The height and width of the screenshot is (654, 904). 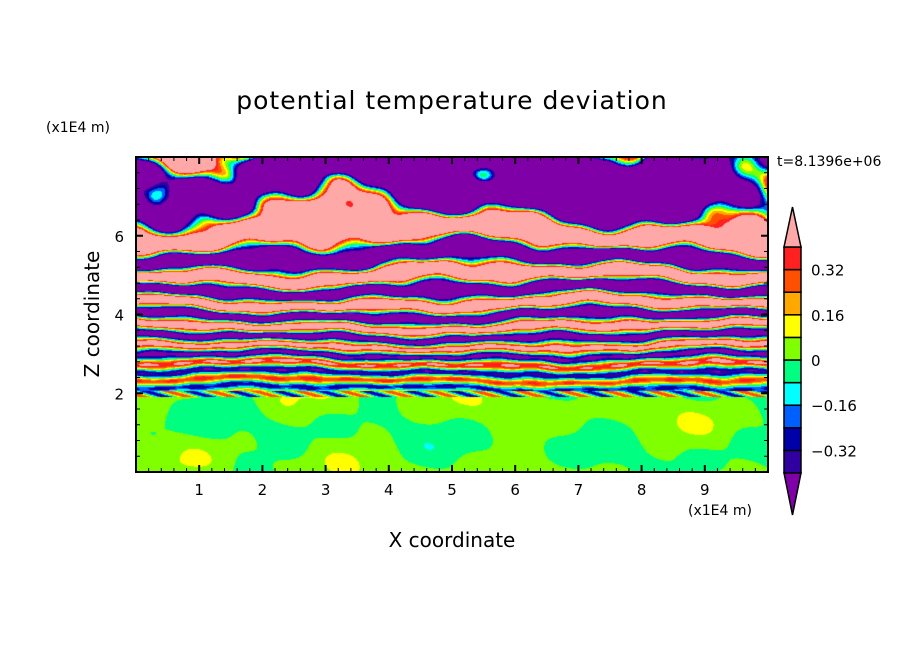 I want to click on colorbar-label: 0.16, so click(x=827, y=316).